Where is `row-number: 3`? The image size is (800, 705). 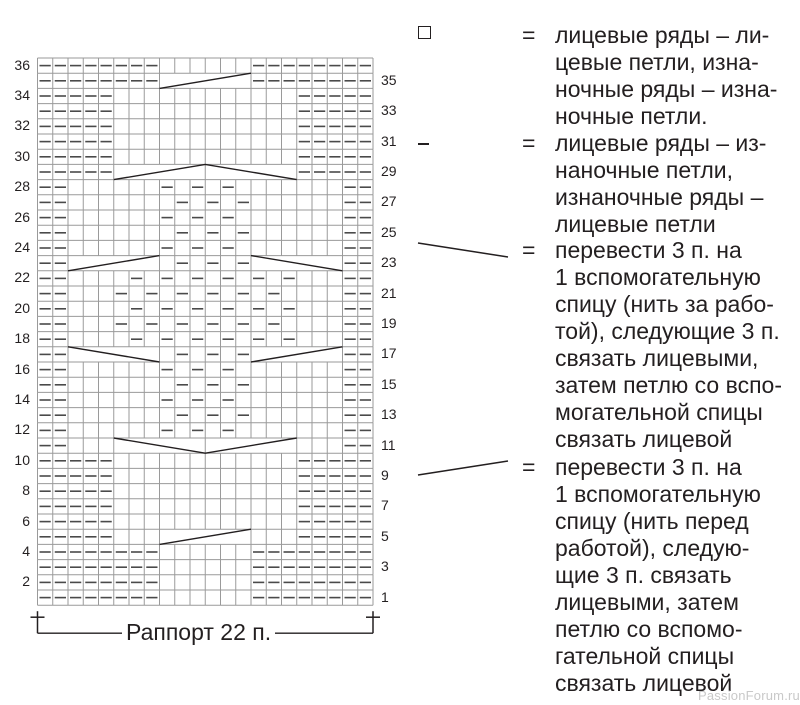
row-number: 3 is located at coordinates (385, 566).